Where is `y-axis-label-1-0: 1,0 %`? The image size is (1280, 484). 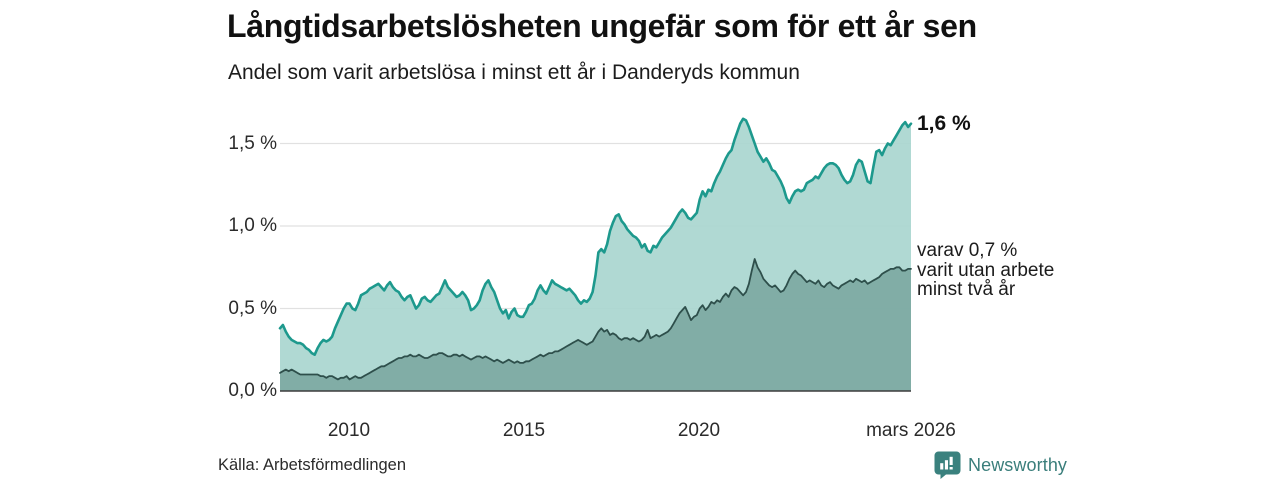
y-axis-label-1-0: 1,0 % is located at coordinates (252, 225).